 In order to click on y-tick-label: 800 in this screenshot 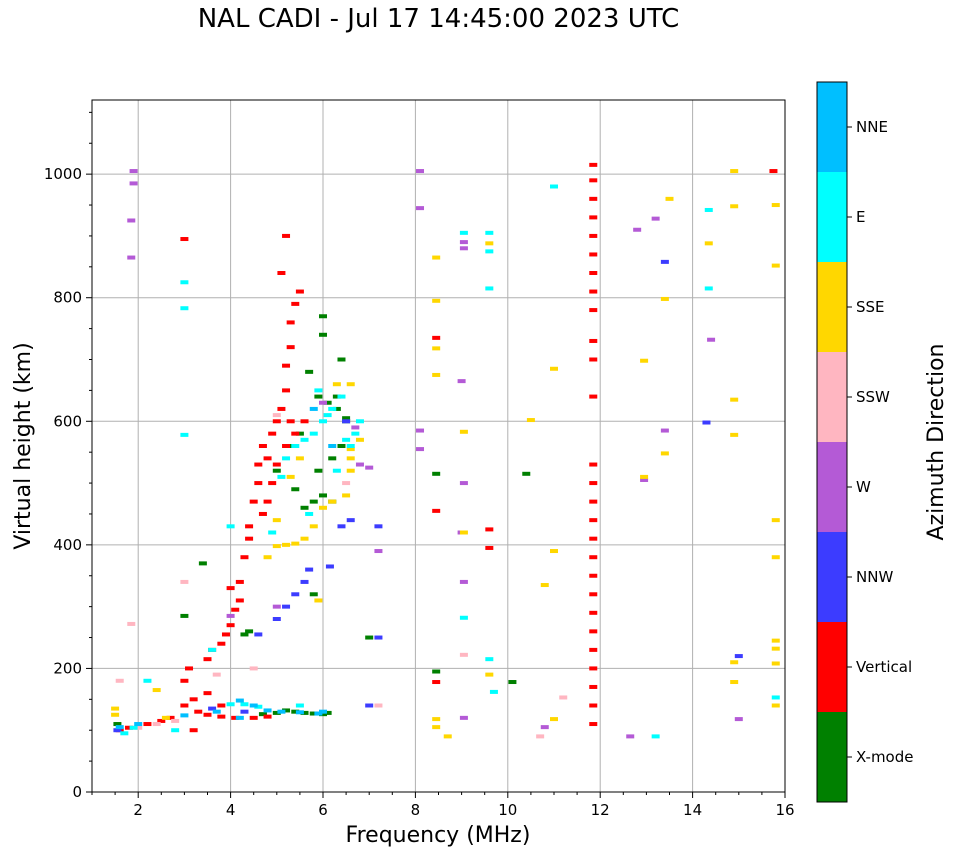, I will do `click(67, 298)`.